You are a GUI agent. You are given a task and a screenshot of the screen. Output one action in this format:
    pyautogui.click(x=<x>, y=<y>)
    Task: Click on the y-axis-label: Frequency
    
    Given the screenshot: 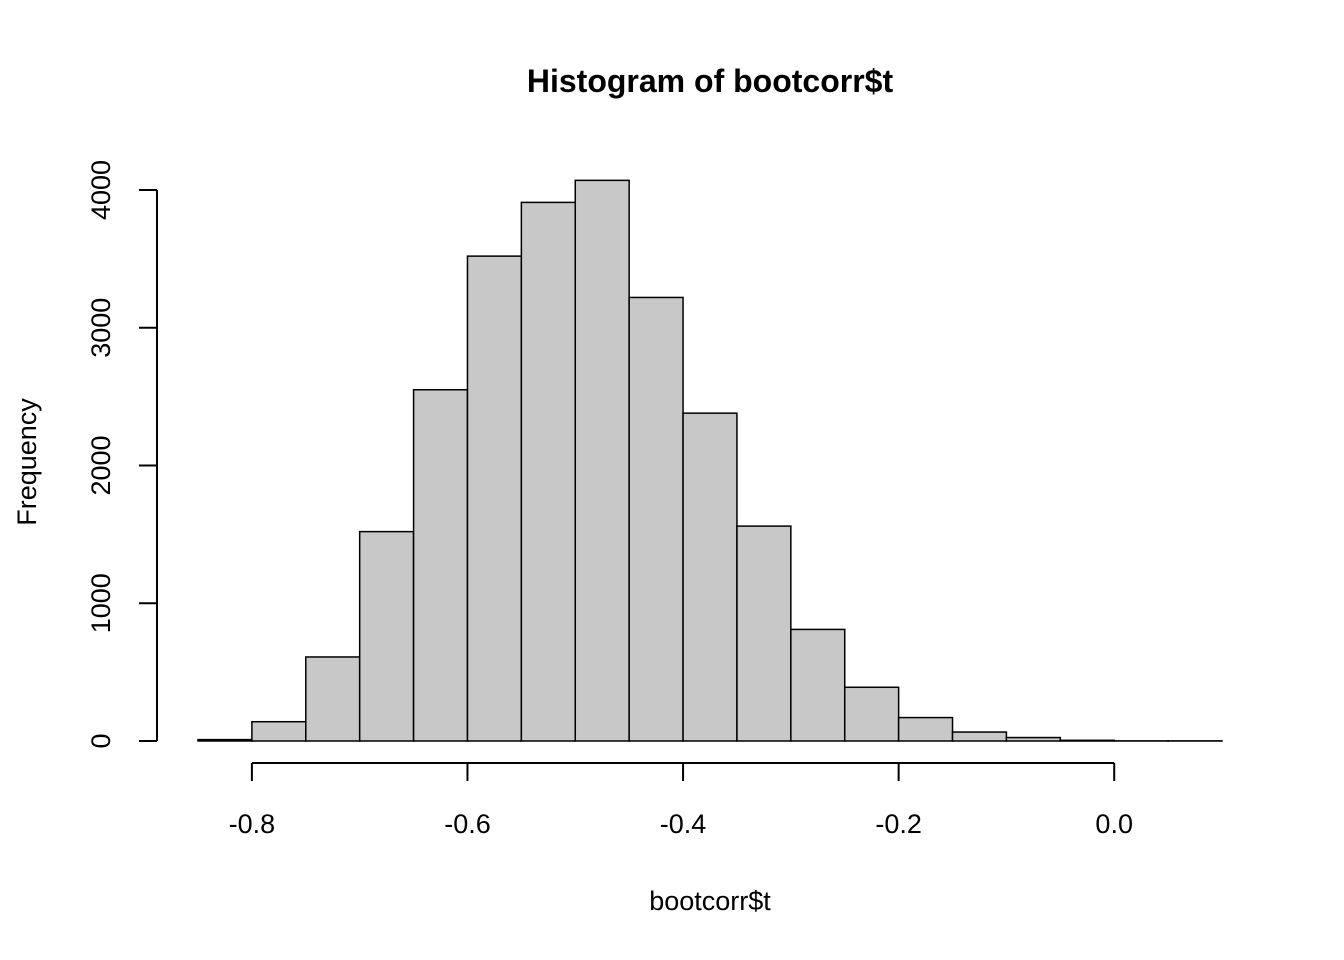 What is the action you would take?
    pyautogui.click(x=27, y=462)
    